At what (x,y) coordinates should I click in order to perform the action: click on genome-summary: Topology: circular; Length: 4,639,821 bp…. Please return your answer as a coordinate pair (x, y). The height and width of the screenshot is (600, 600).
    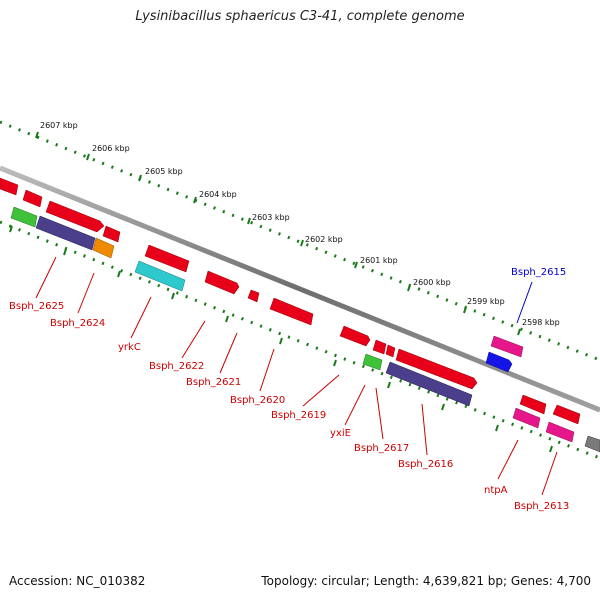
    Looking at the image, I should click on (426, 581).